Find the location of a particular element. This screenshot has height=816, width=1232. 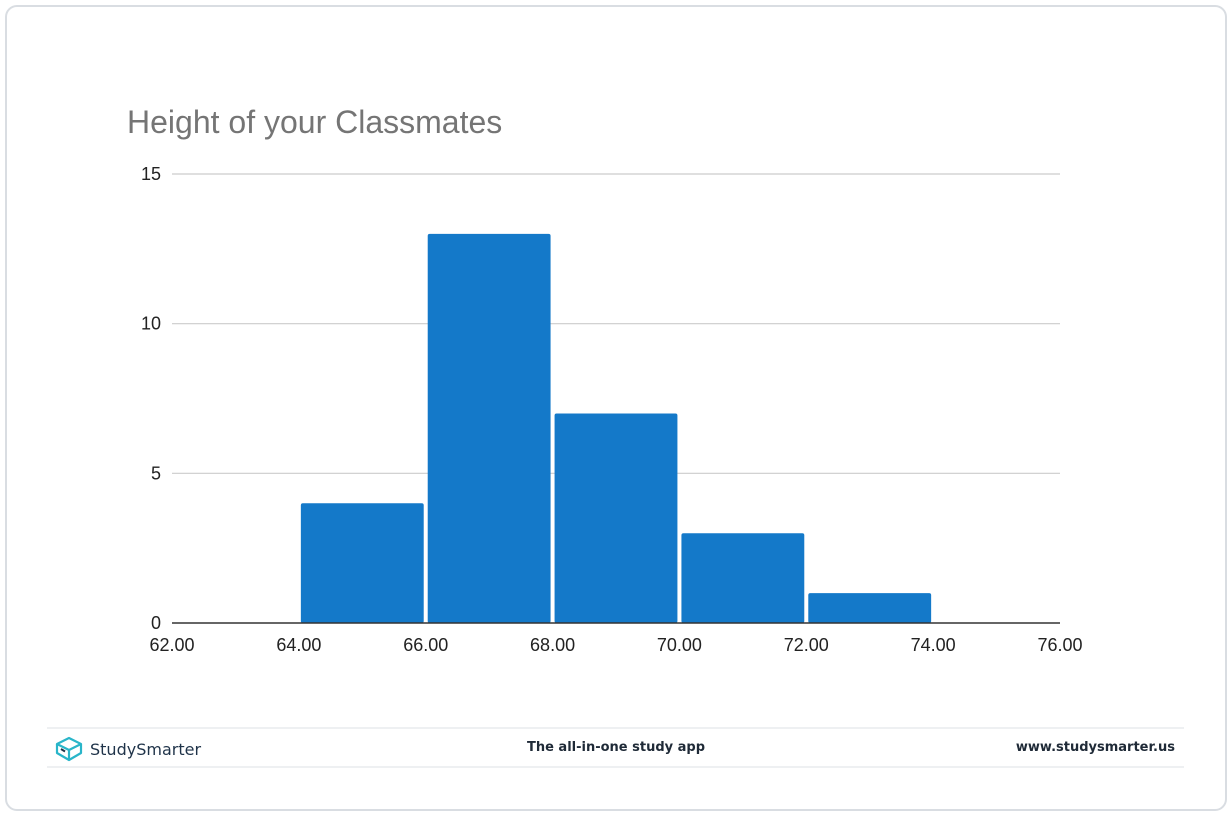

y-tick-label: 10 is located at coordinates (151, 324).